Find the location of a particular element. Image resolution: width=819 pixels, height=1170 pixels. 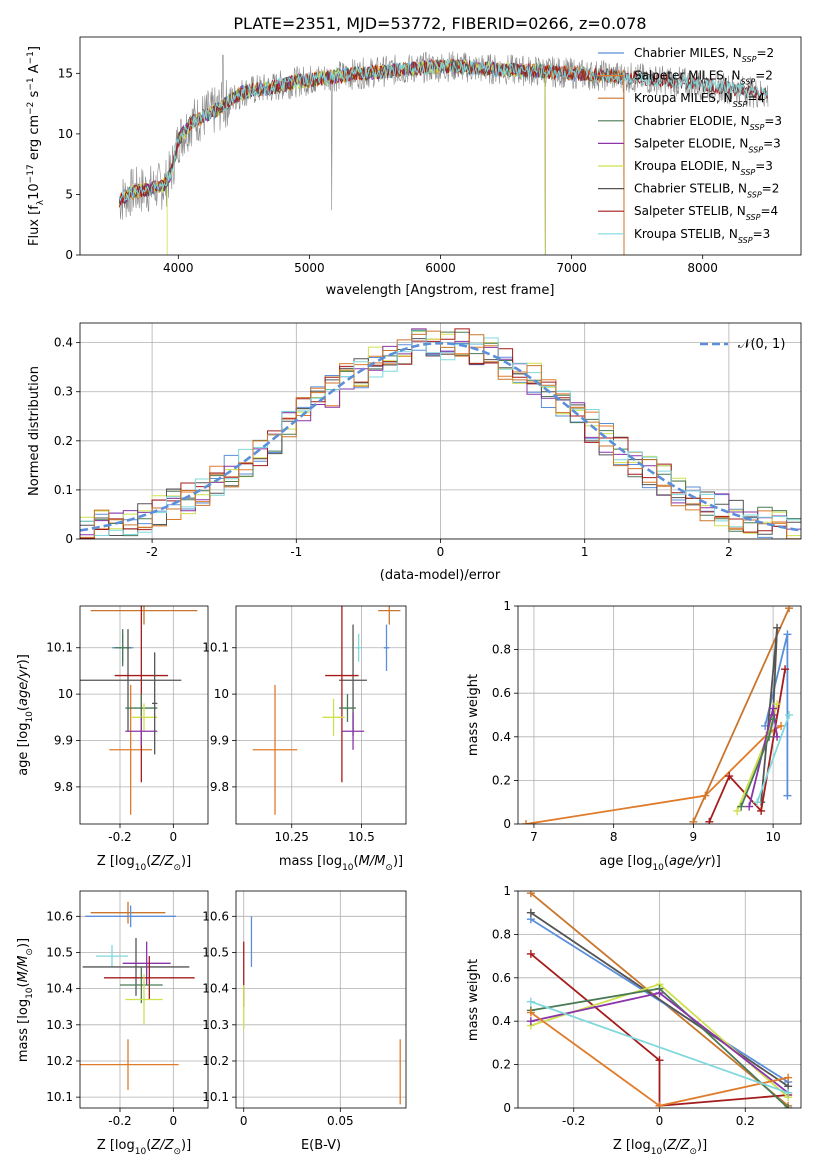

y-tick-label: 0.3 is located at coordinates (63, 392).